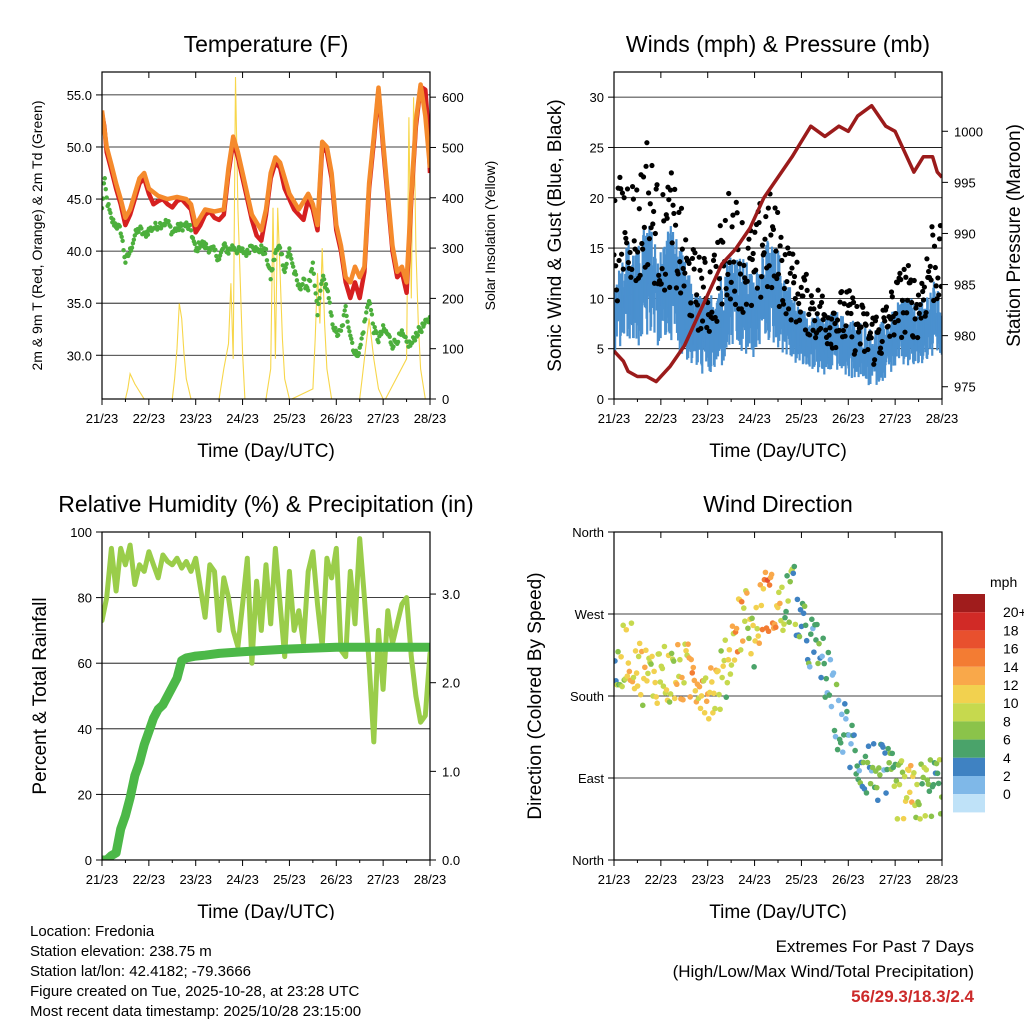  Describe the element at coordinates (969, 785) in the screenshot. I see `legend-swatch` at that location.